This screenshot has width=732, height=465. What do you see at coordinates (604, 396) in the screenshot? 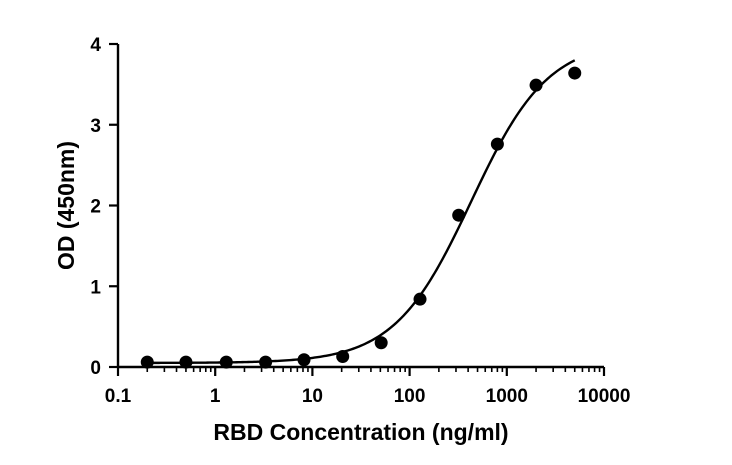
I see `x-tick-label: 10000` at bounding box center [604, 396].